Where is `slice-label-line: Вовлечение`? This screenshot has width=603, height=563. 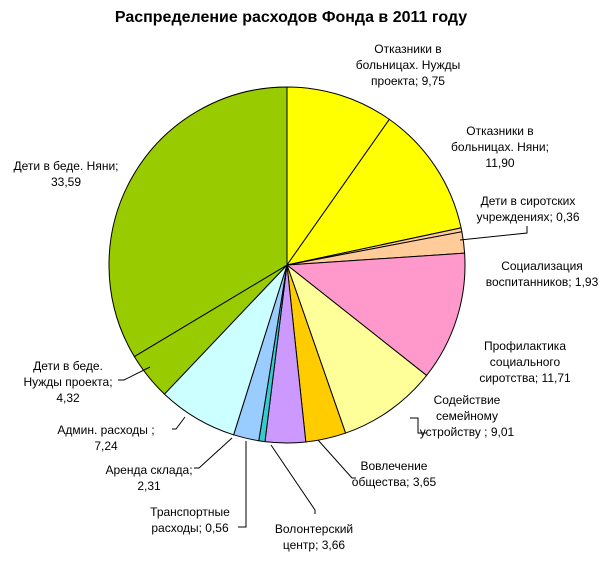
slice-label-line: Вовлечение is located at coordinates (394, 466).